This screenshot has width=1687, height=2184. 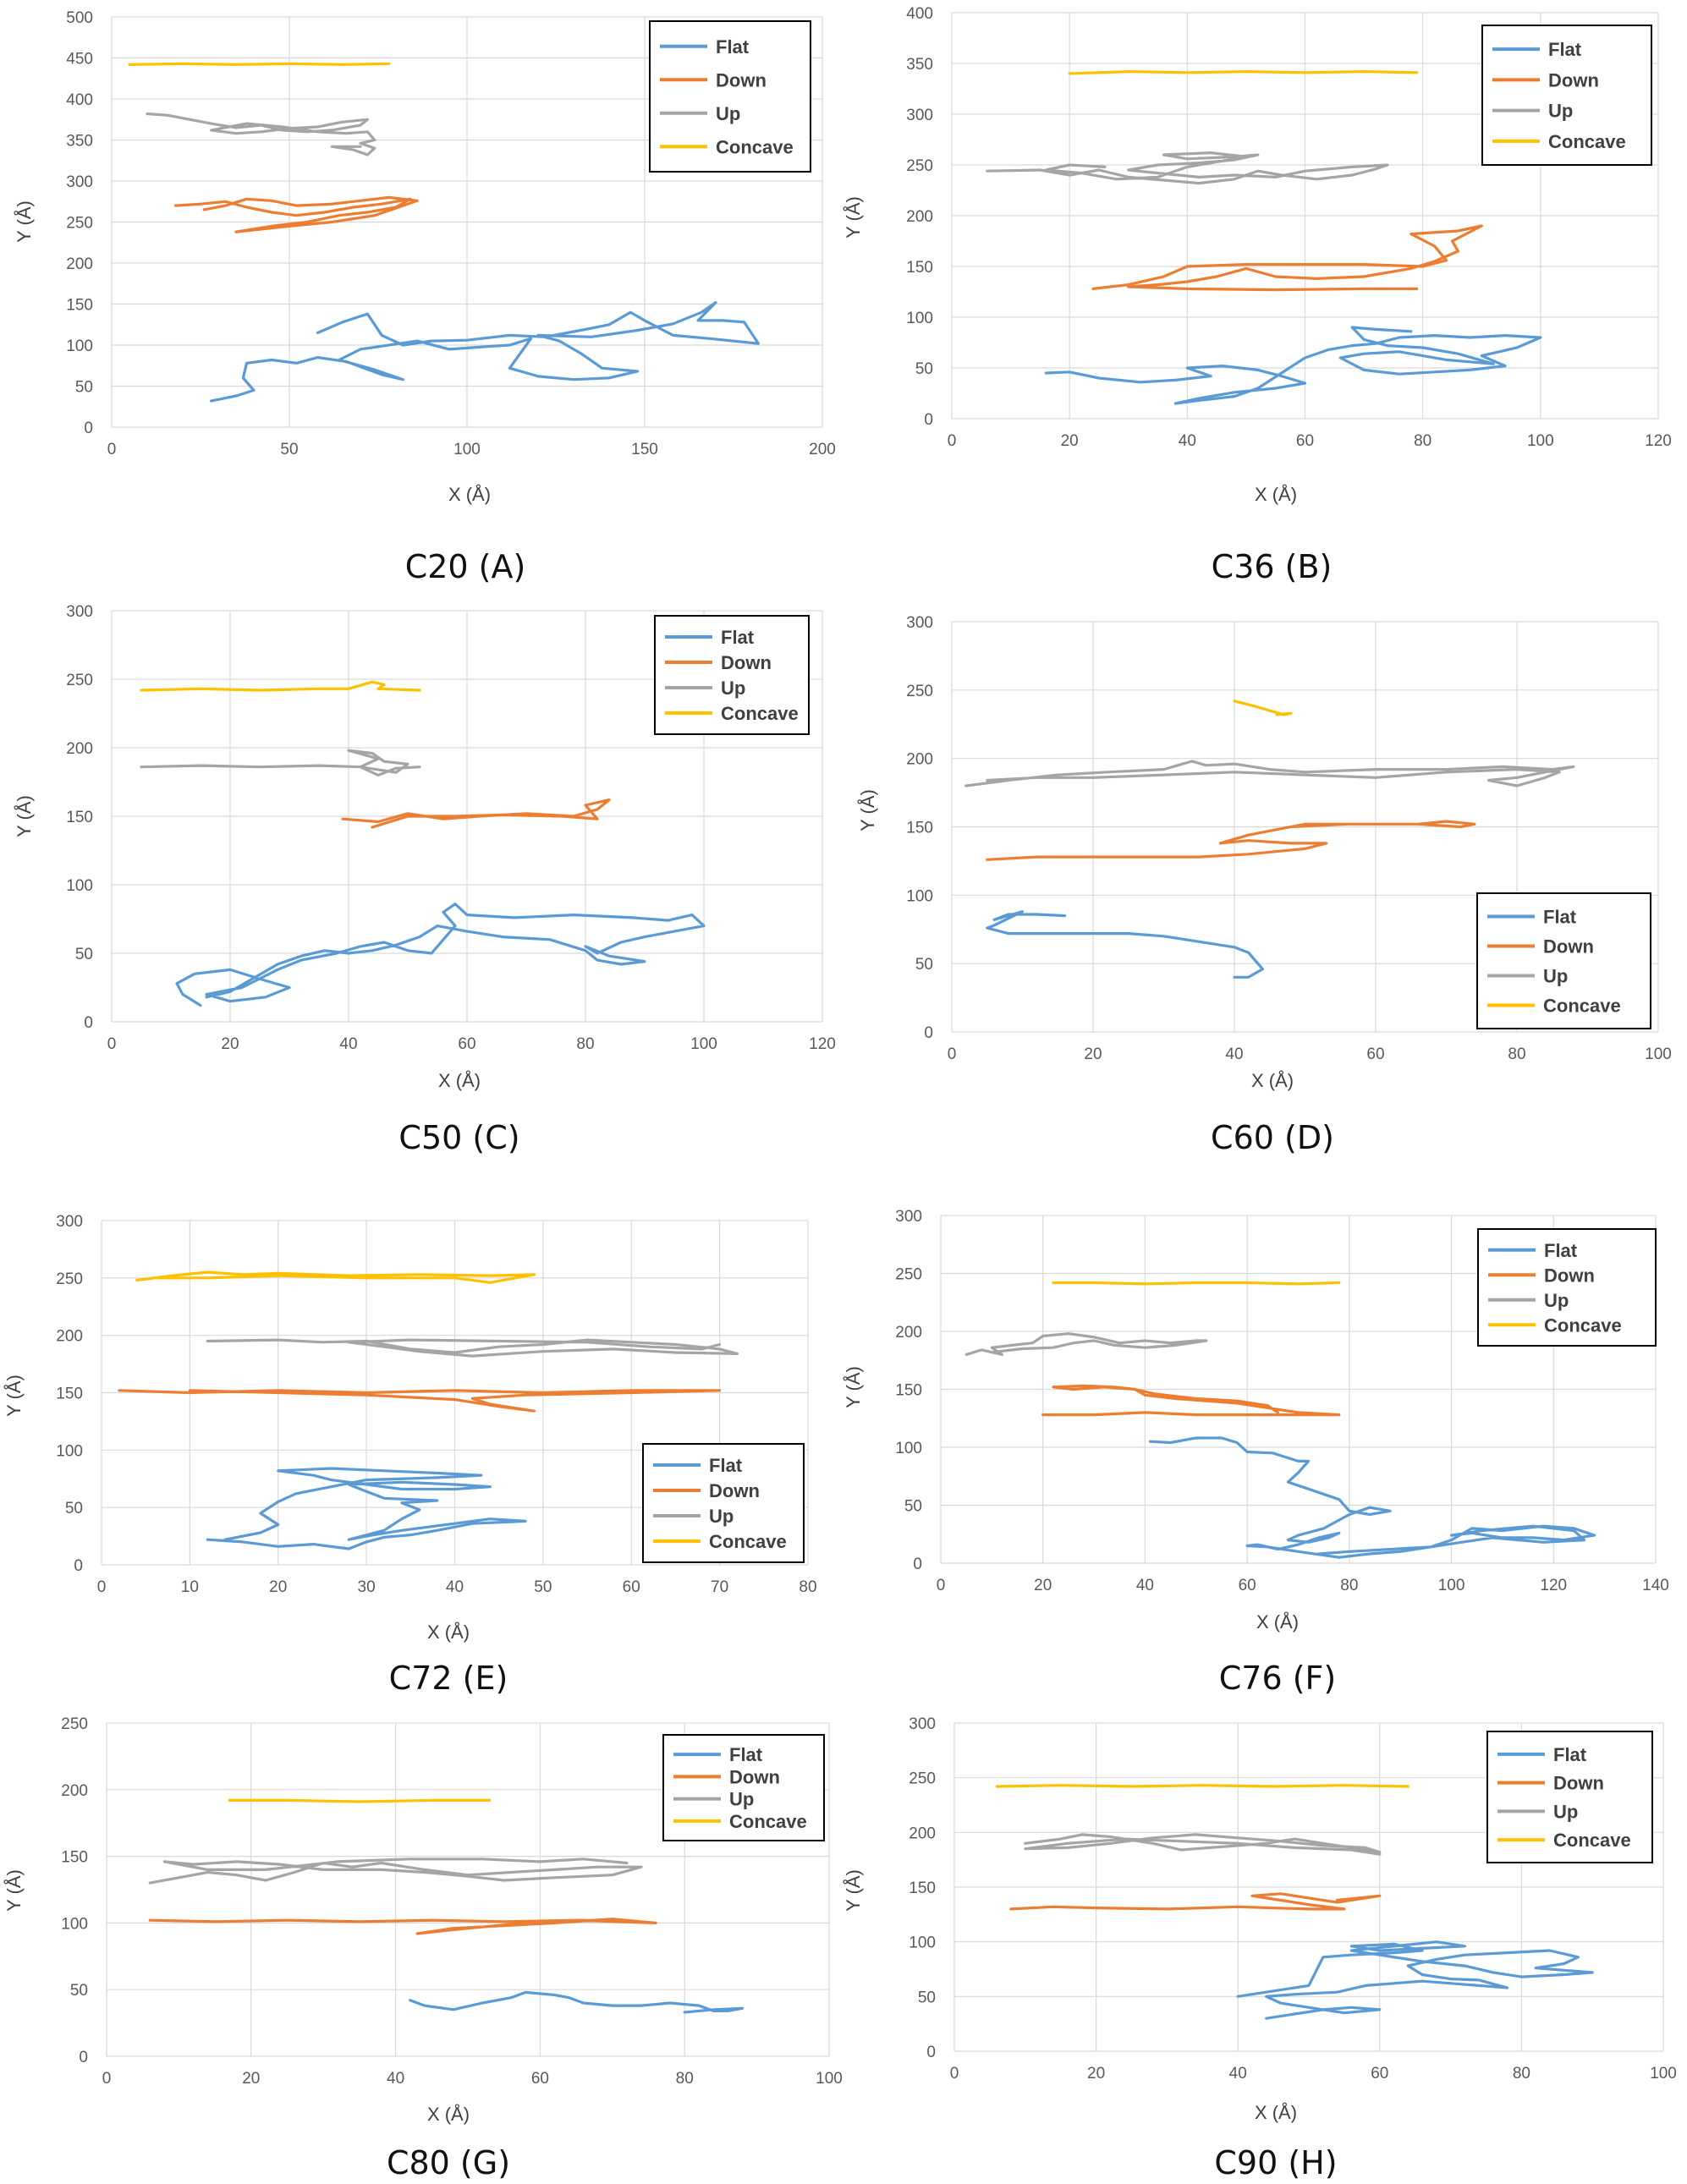 What do you see at coordinates (458, 1138) in the screenshot?
I see `panel-caption: C50 (C)` at bounding box center [458, 1138].